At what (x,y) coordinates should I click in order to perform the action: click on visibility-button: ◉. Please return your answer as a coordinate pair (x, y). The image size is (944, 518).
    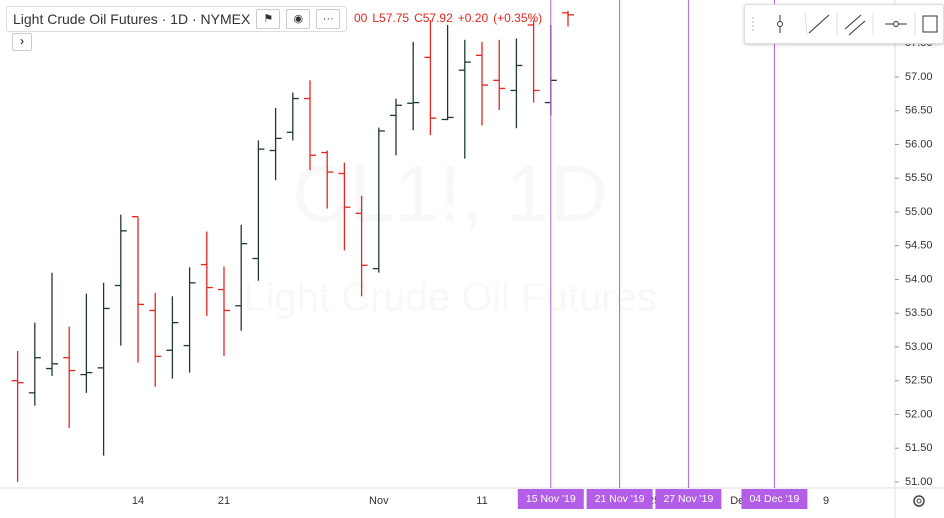
    Looking at the image, I should click on (298, 19).